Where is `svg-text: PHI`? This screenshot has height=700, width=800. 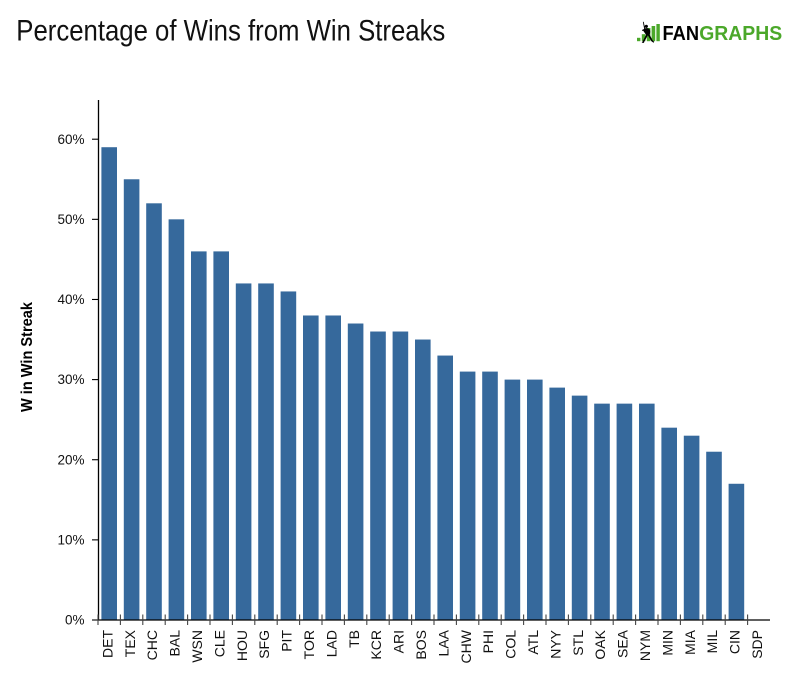 svg-text: PHI is located at coordinates (488, 641).